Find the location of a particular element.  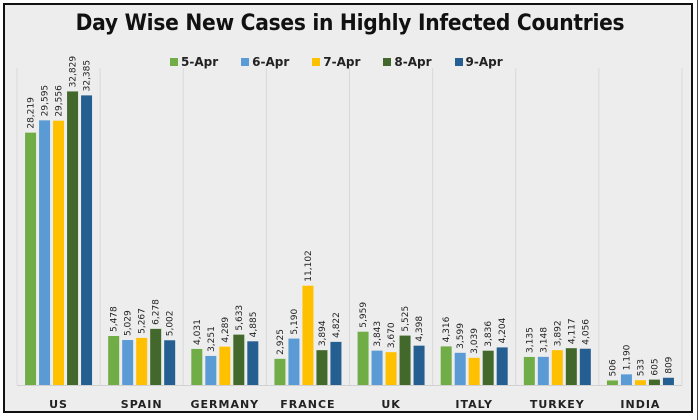

legend-label: 9-Apr is located at coordinates (484, 62).